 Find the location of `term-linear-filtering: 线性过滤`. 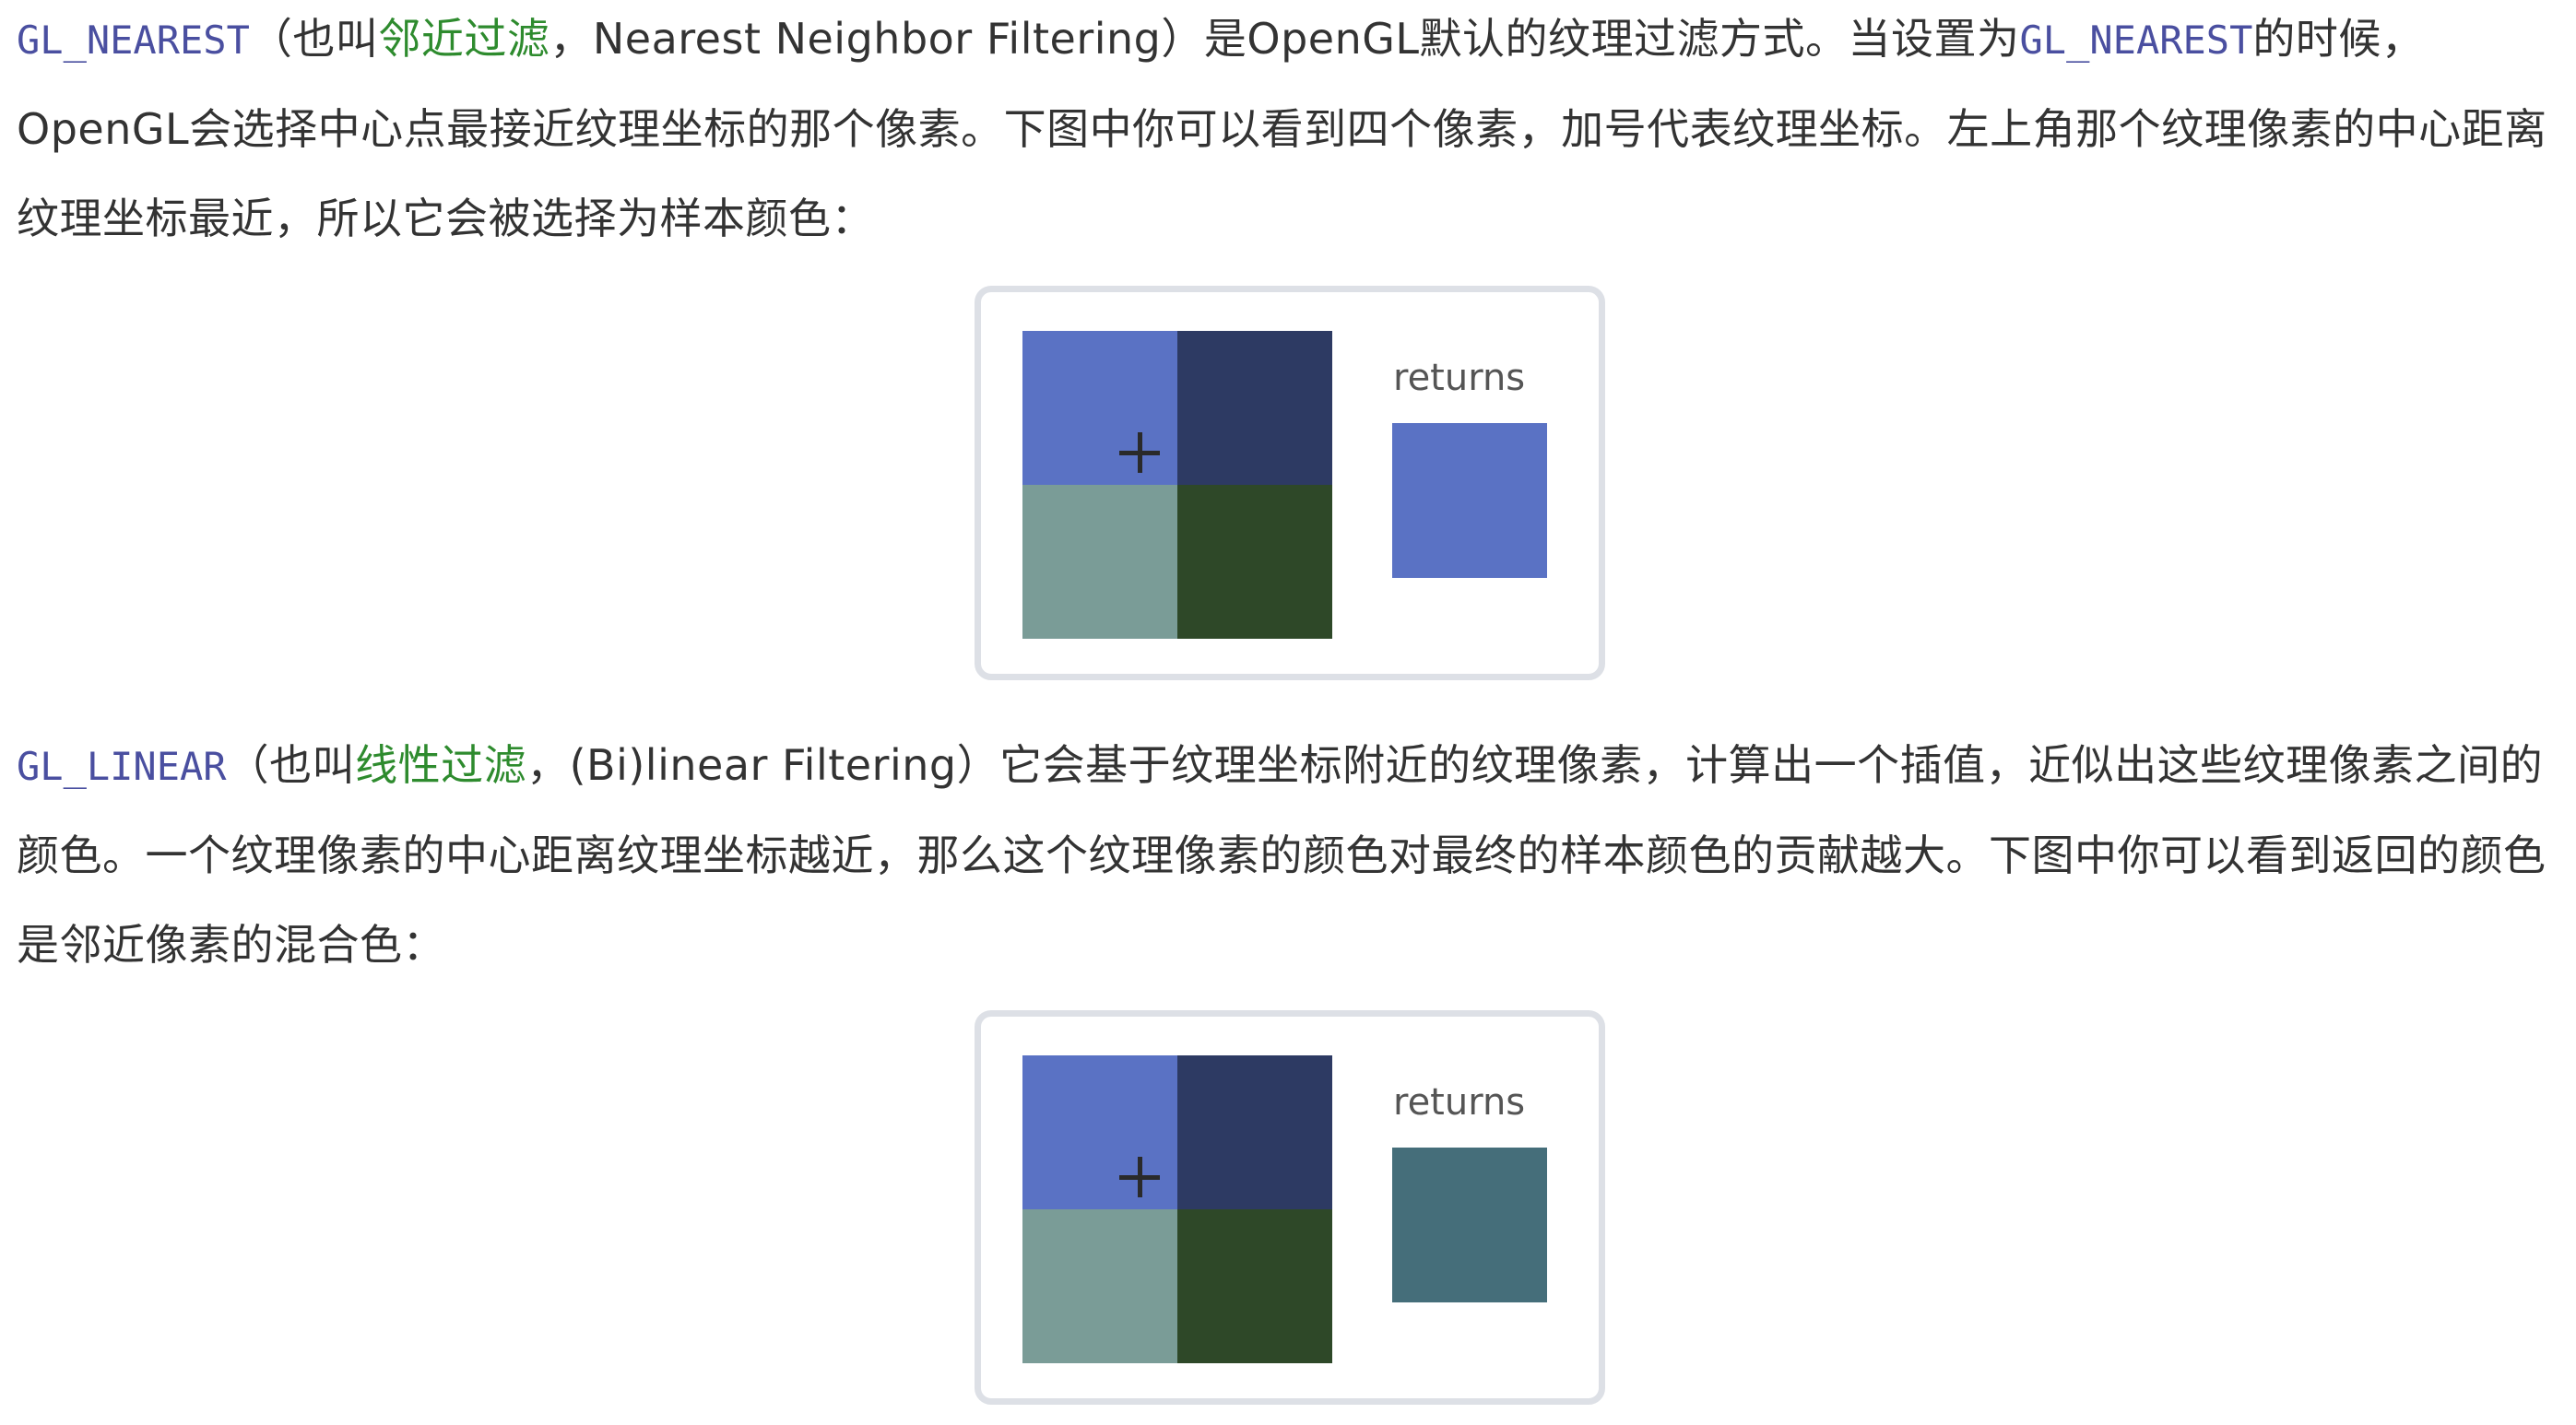

term-linear-filtering: 线性过滤 is located at coordinates (441, 765).